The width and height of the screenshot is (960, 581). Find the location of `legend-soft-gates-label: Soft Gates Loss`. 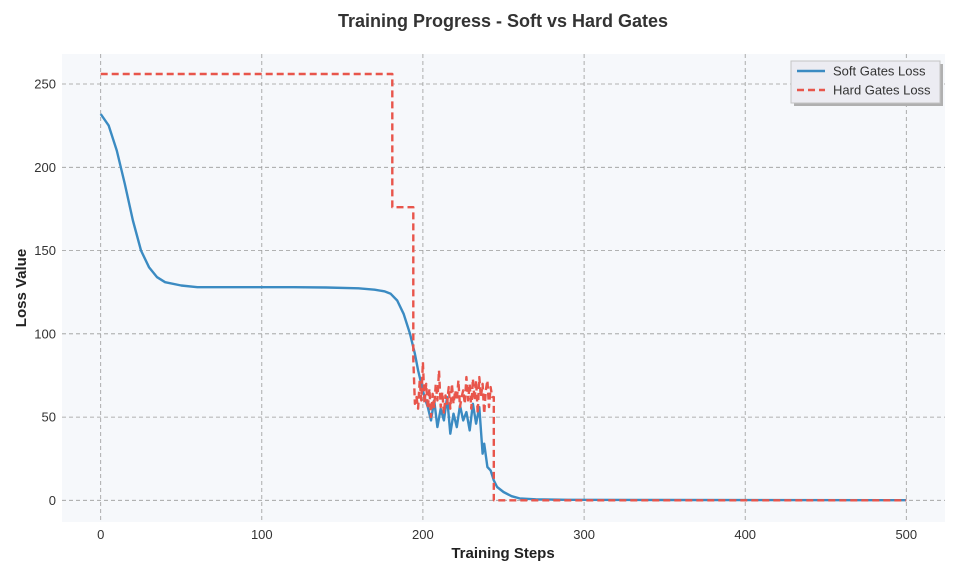

legend-soft-gates-label: Soft Gates Loss is located at coordinates (879, 71).